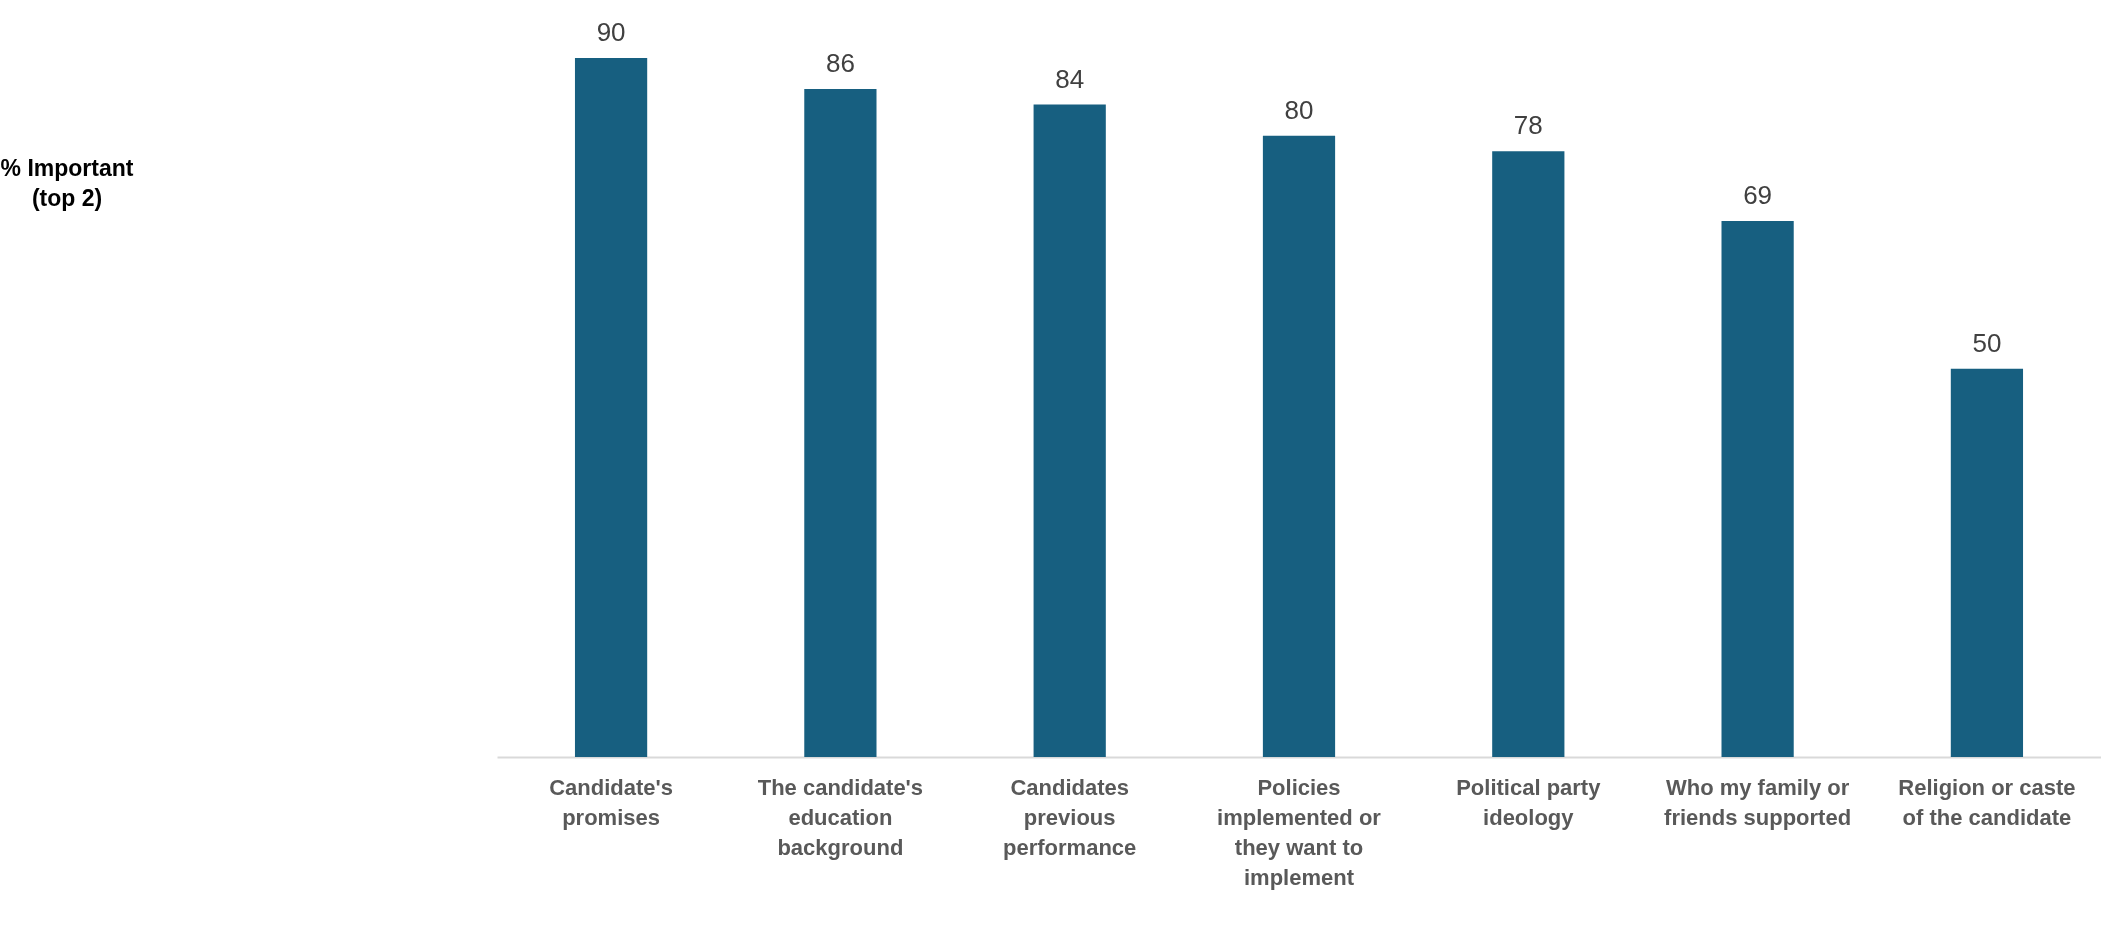 The width and height of the screenshot is (2101, 930). Describe the element at coordinates (1070, 78) in the screenshot. I see `data-label: 84` at that location.